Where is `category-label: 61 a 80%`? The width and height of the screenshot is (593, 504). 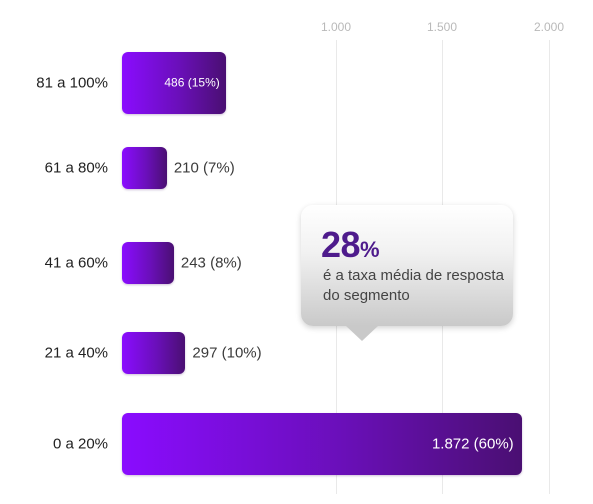 category-label: 61 a 80% is located at coordinates (76, 168).